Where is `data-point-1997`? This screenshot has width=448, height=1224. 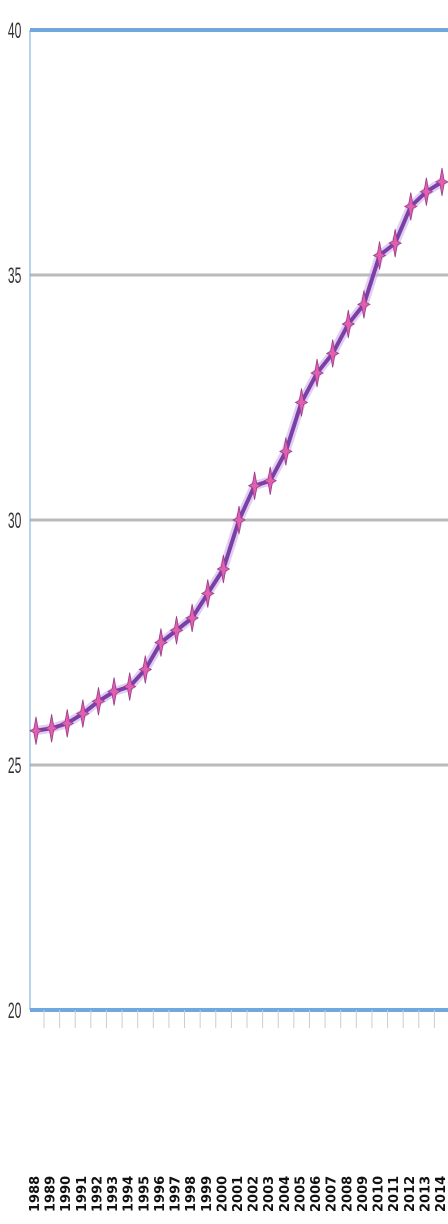 data-point-1997 is located at coordinates (176, 630).